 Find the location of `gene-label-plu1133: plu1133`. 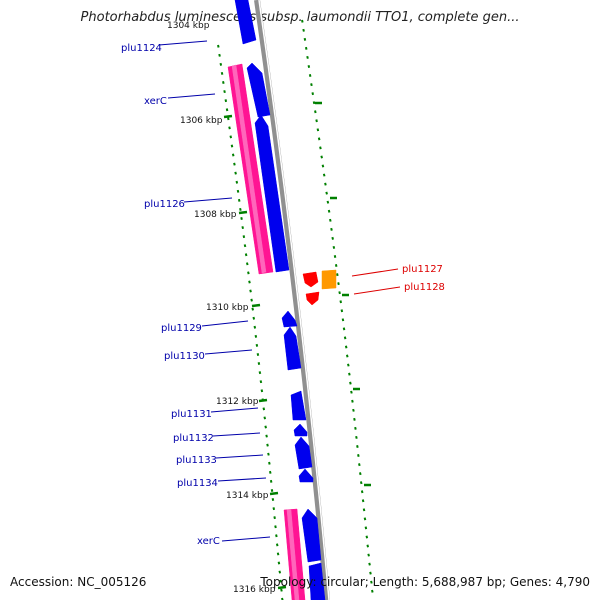

gene-label-plu1133: plu1133 is located at coordinates (196, 460).